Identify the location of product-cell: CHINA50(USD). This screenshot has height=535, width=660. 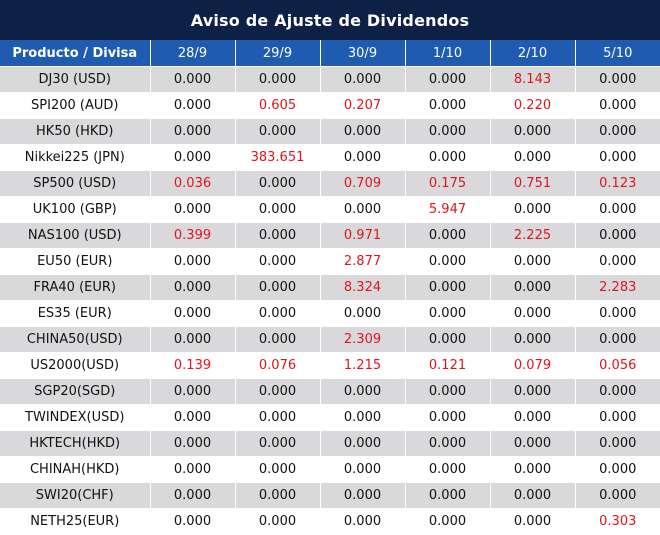
(75, 339).